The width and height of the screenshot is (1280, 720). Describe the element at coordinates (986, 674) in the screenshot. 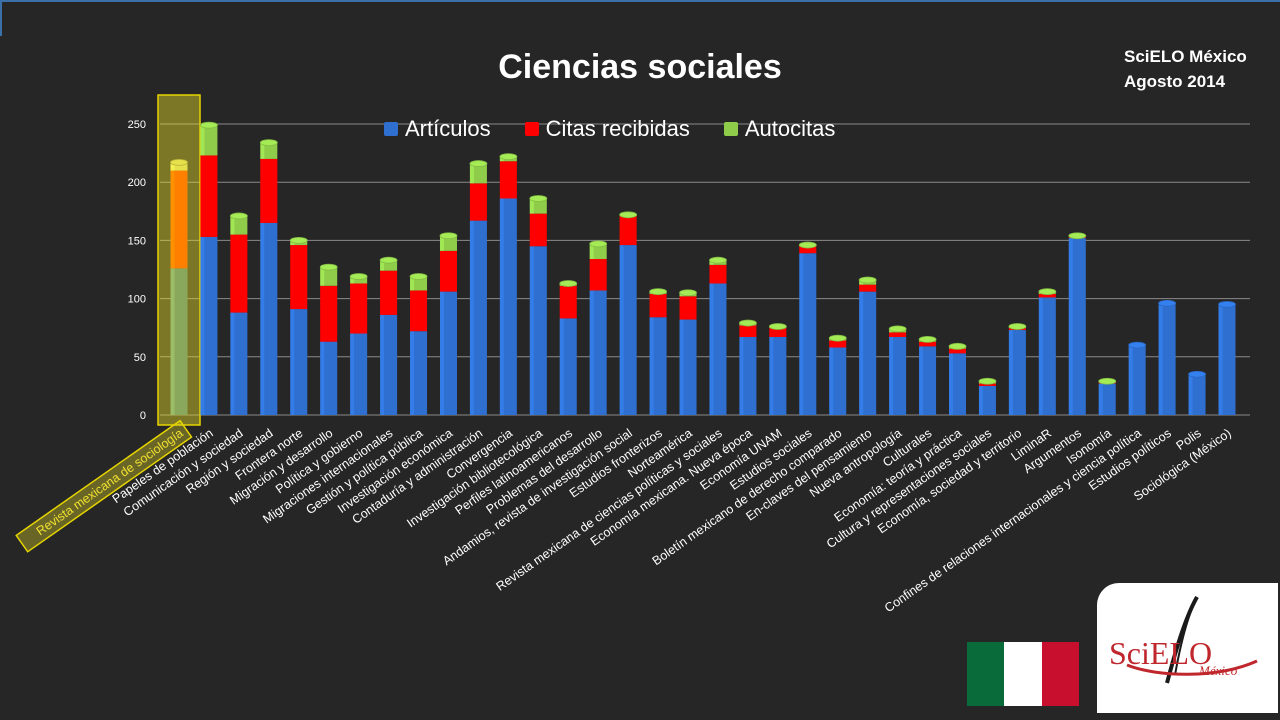

I see `flag-stripe-green` at that location.